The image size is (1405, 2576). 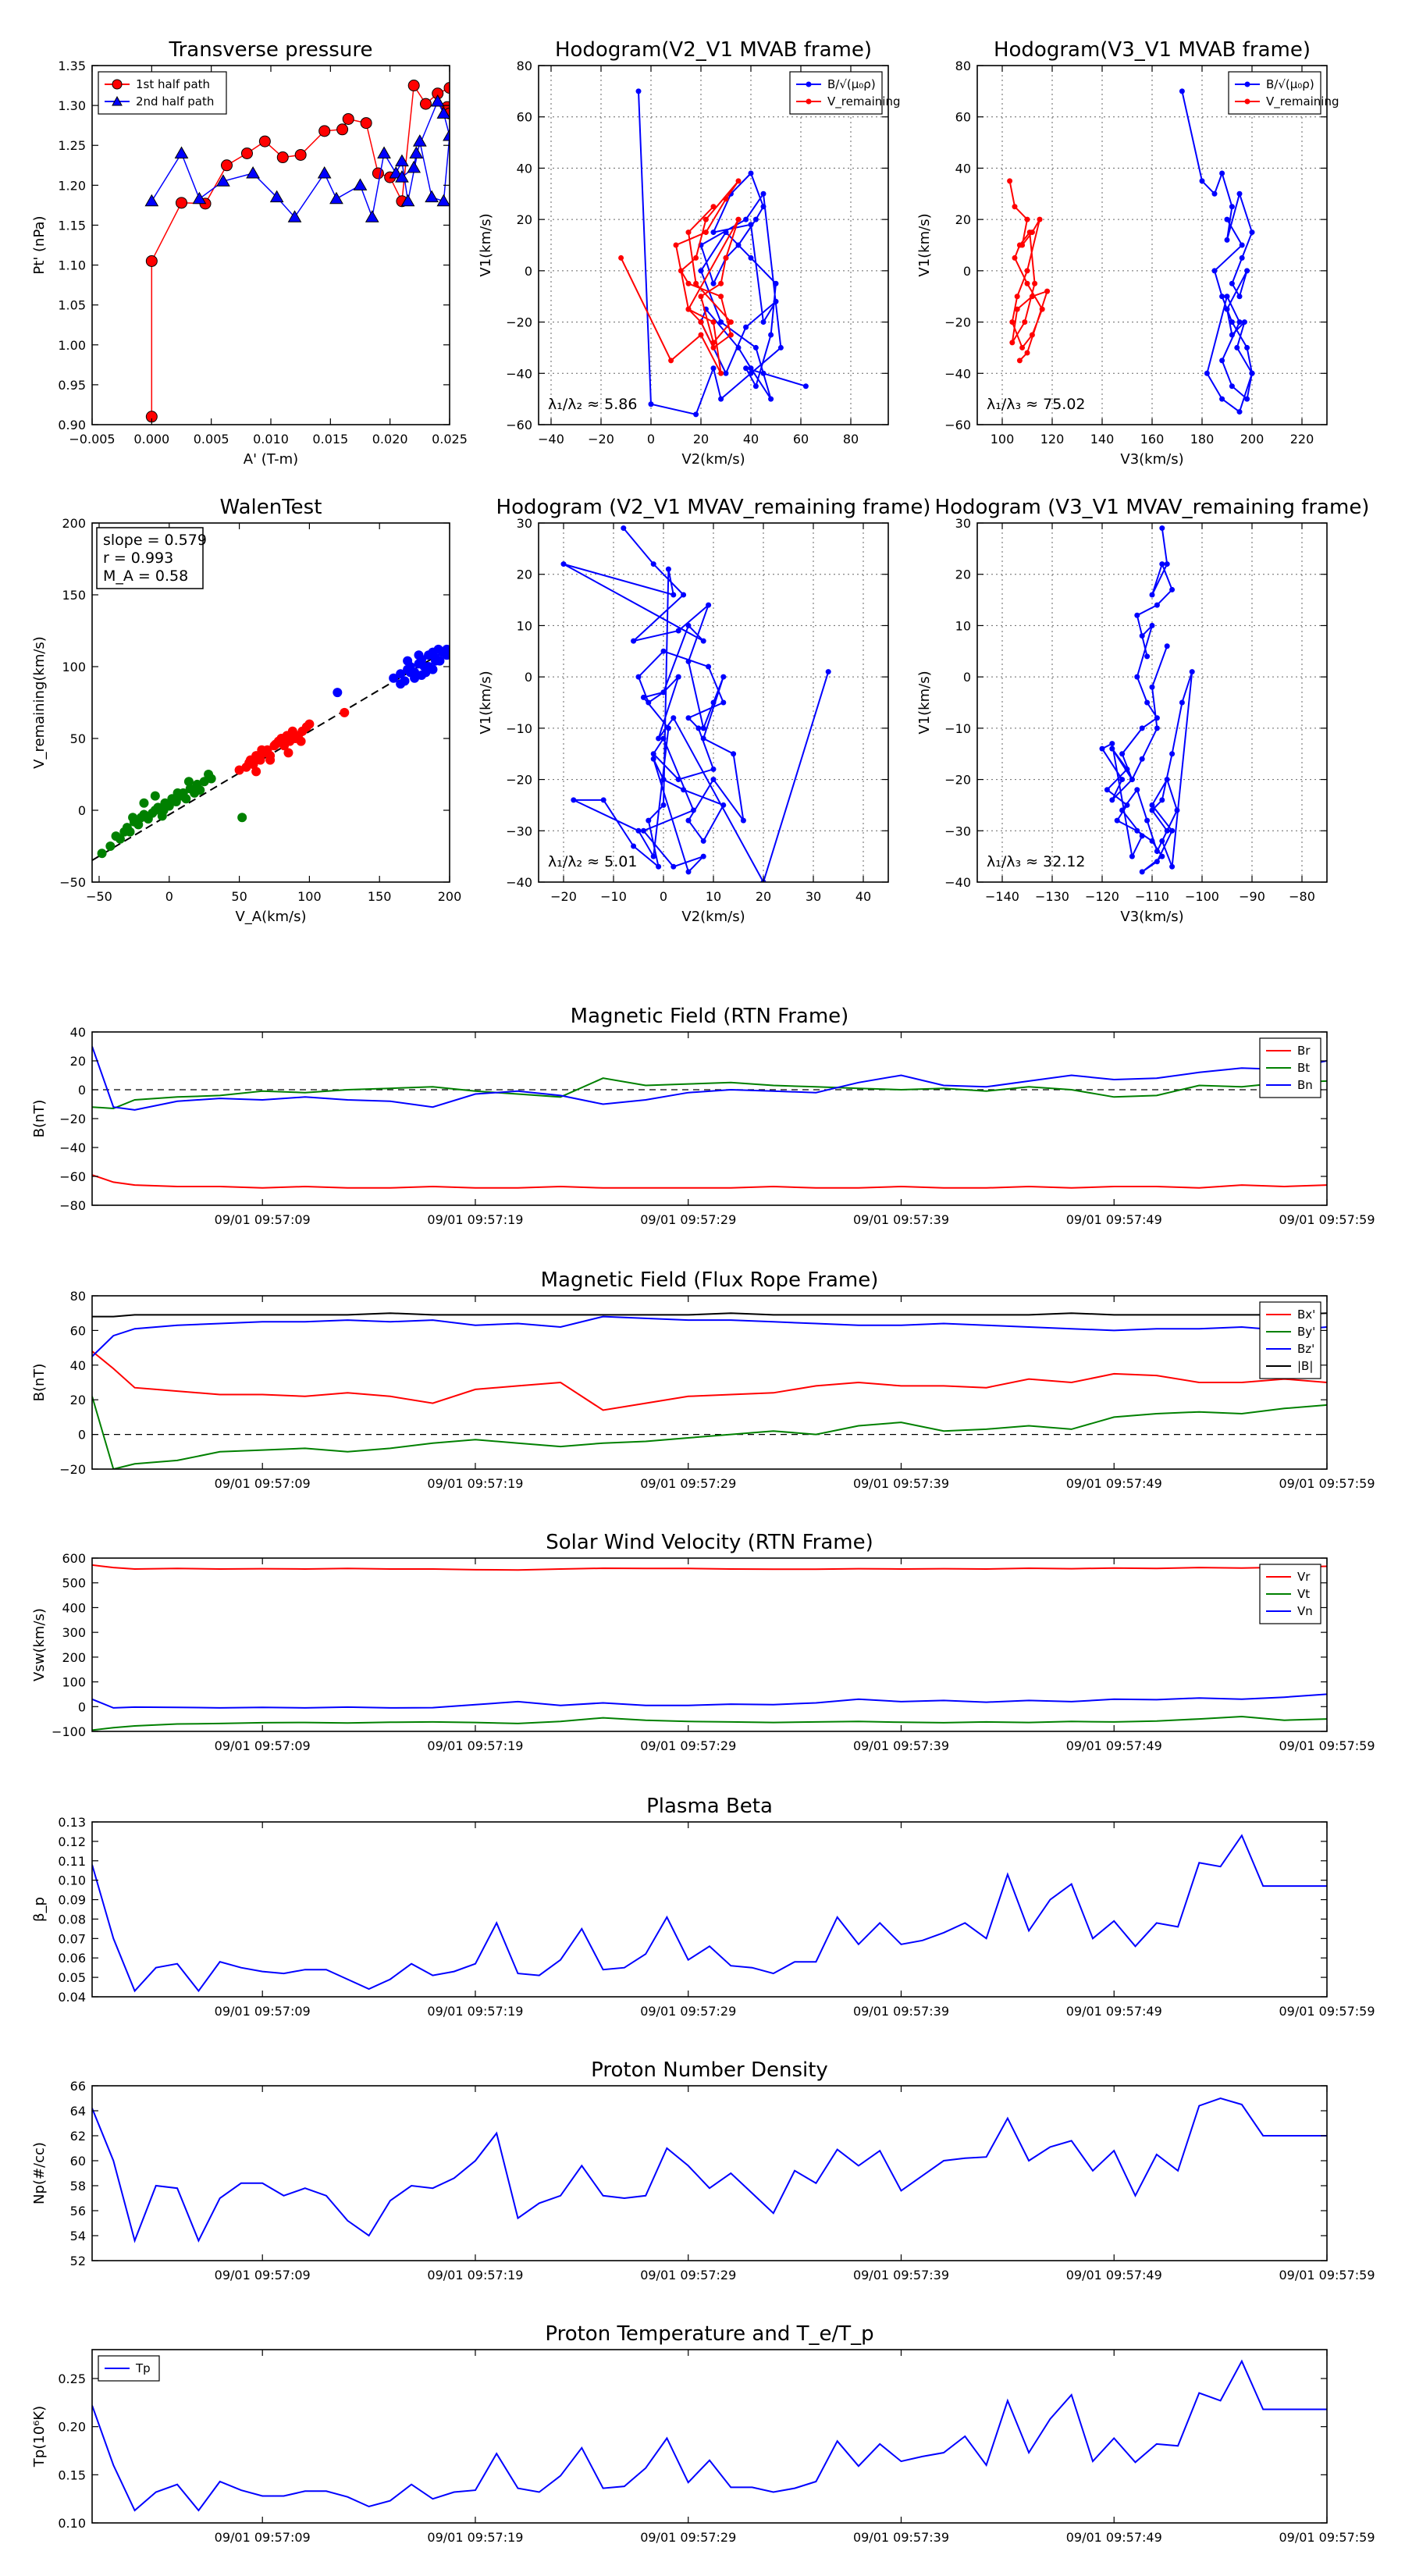 I want to click on legend-box, so click(x=836, y=93).